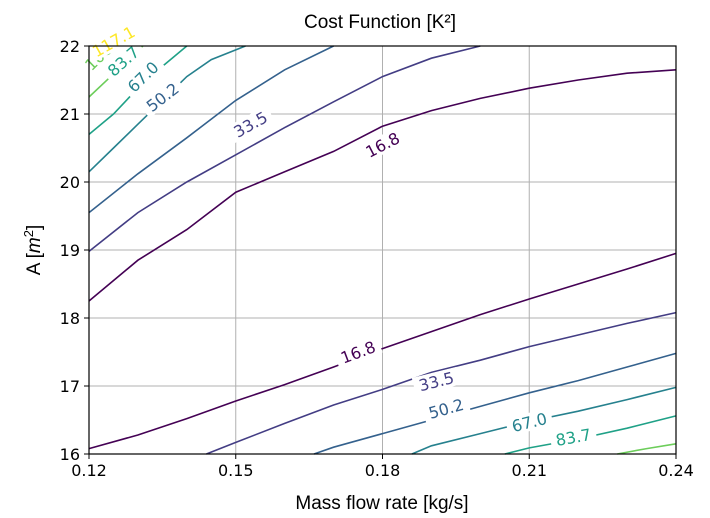 The height and width of the screenshot is (518, 710). Describe the element at coordinates (381, 503) in the screenshot. I see `x-axis-label: Mass flow rate [kg/s]` at that location.